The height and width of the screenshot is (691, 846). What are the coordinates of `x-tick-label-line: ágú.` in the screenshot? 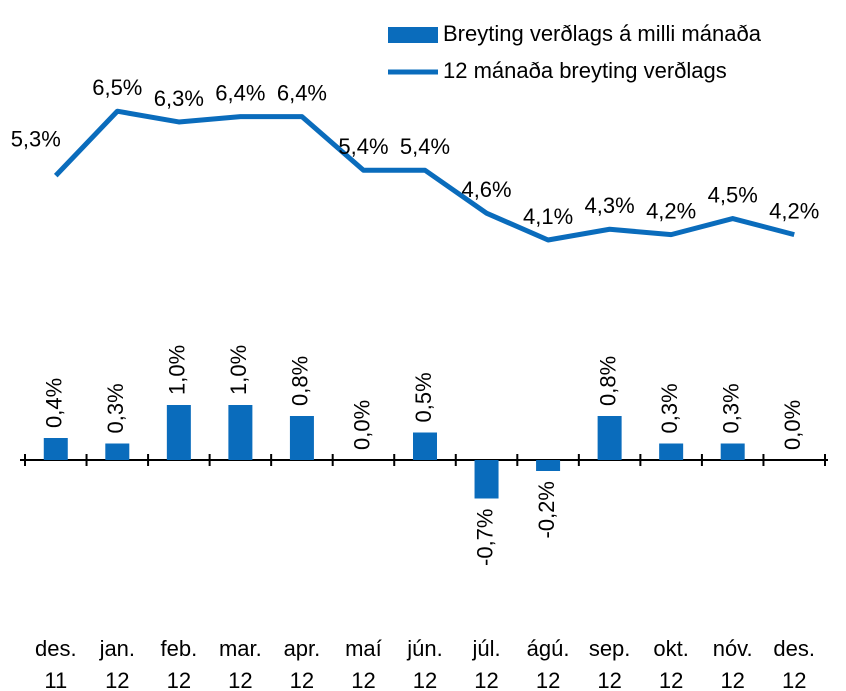 It's located at (548, 648).